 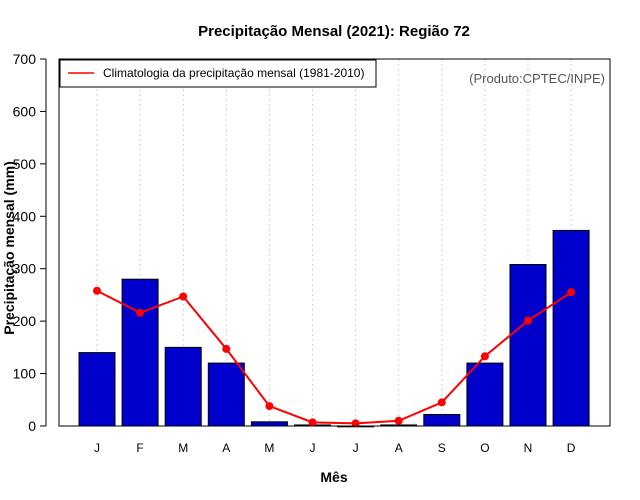 I want to click on legend-box, so click(x=218, y=73).